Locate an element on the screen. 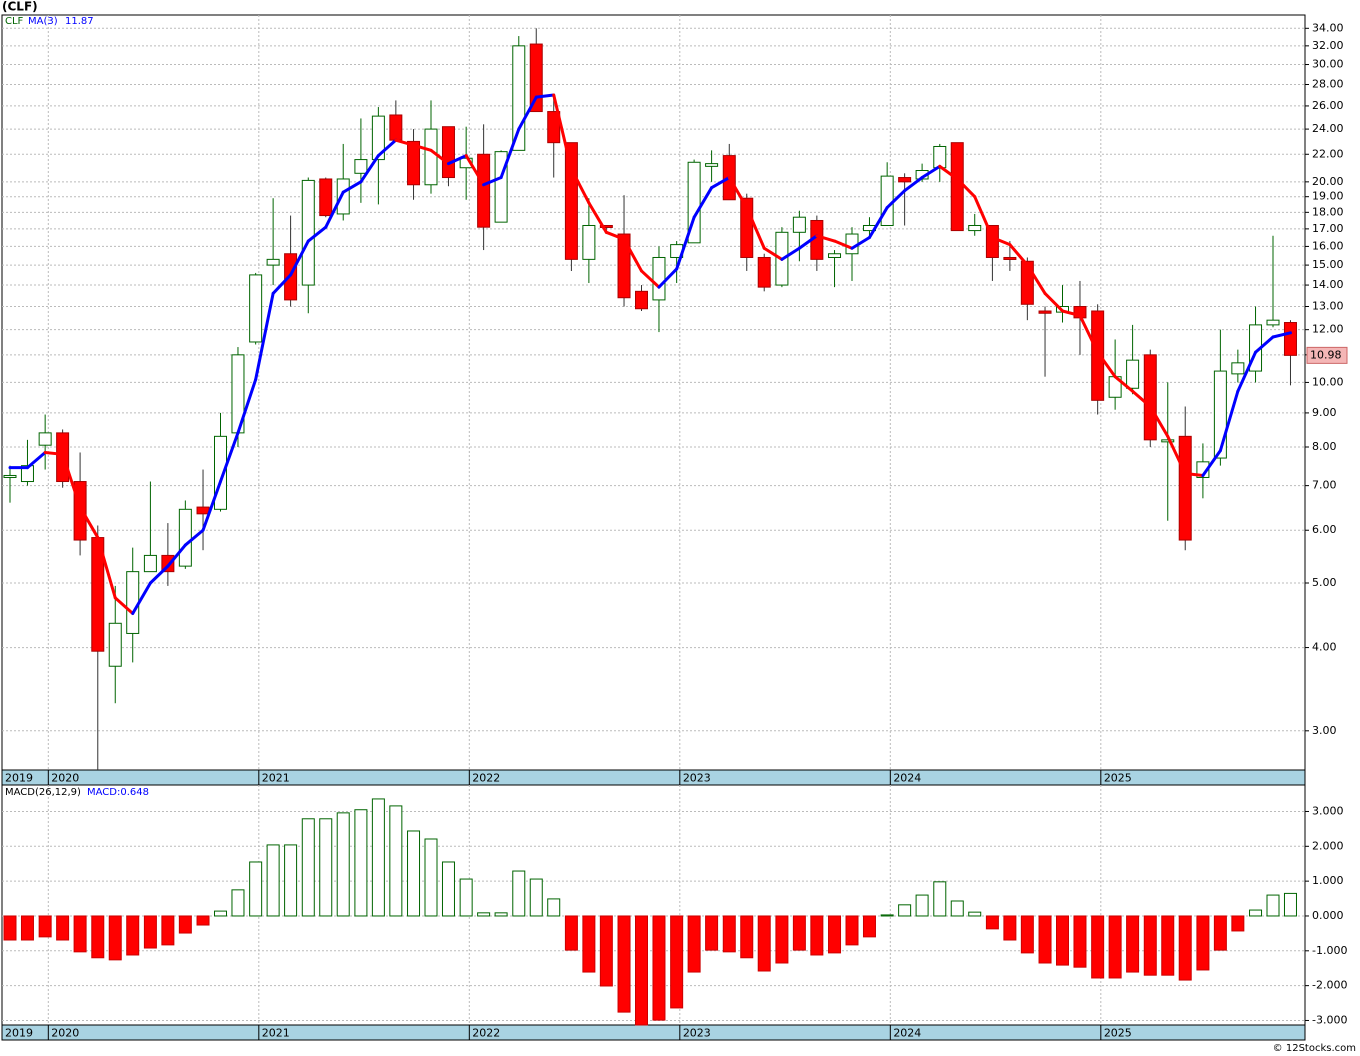 Image resolution: width=1360 pixels, height=1056 pixels. macd-value: MACD:0.648 is located at coordinates (118, 792).